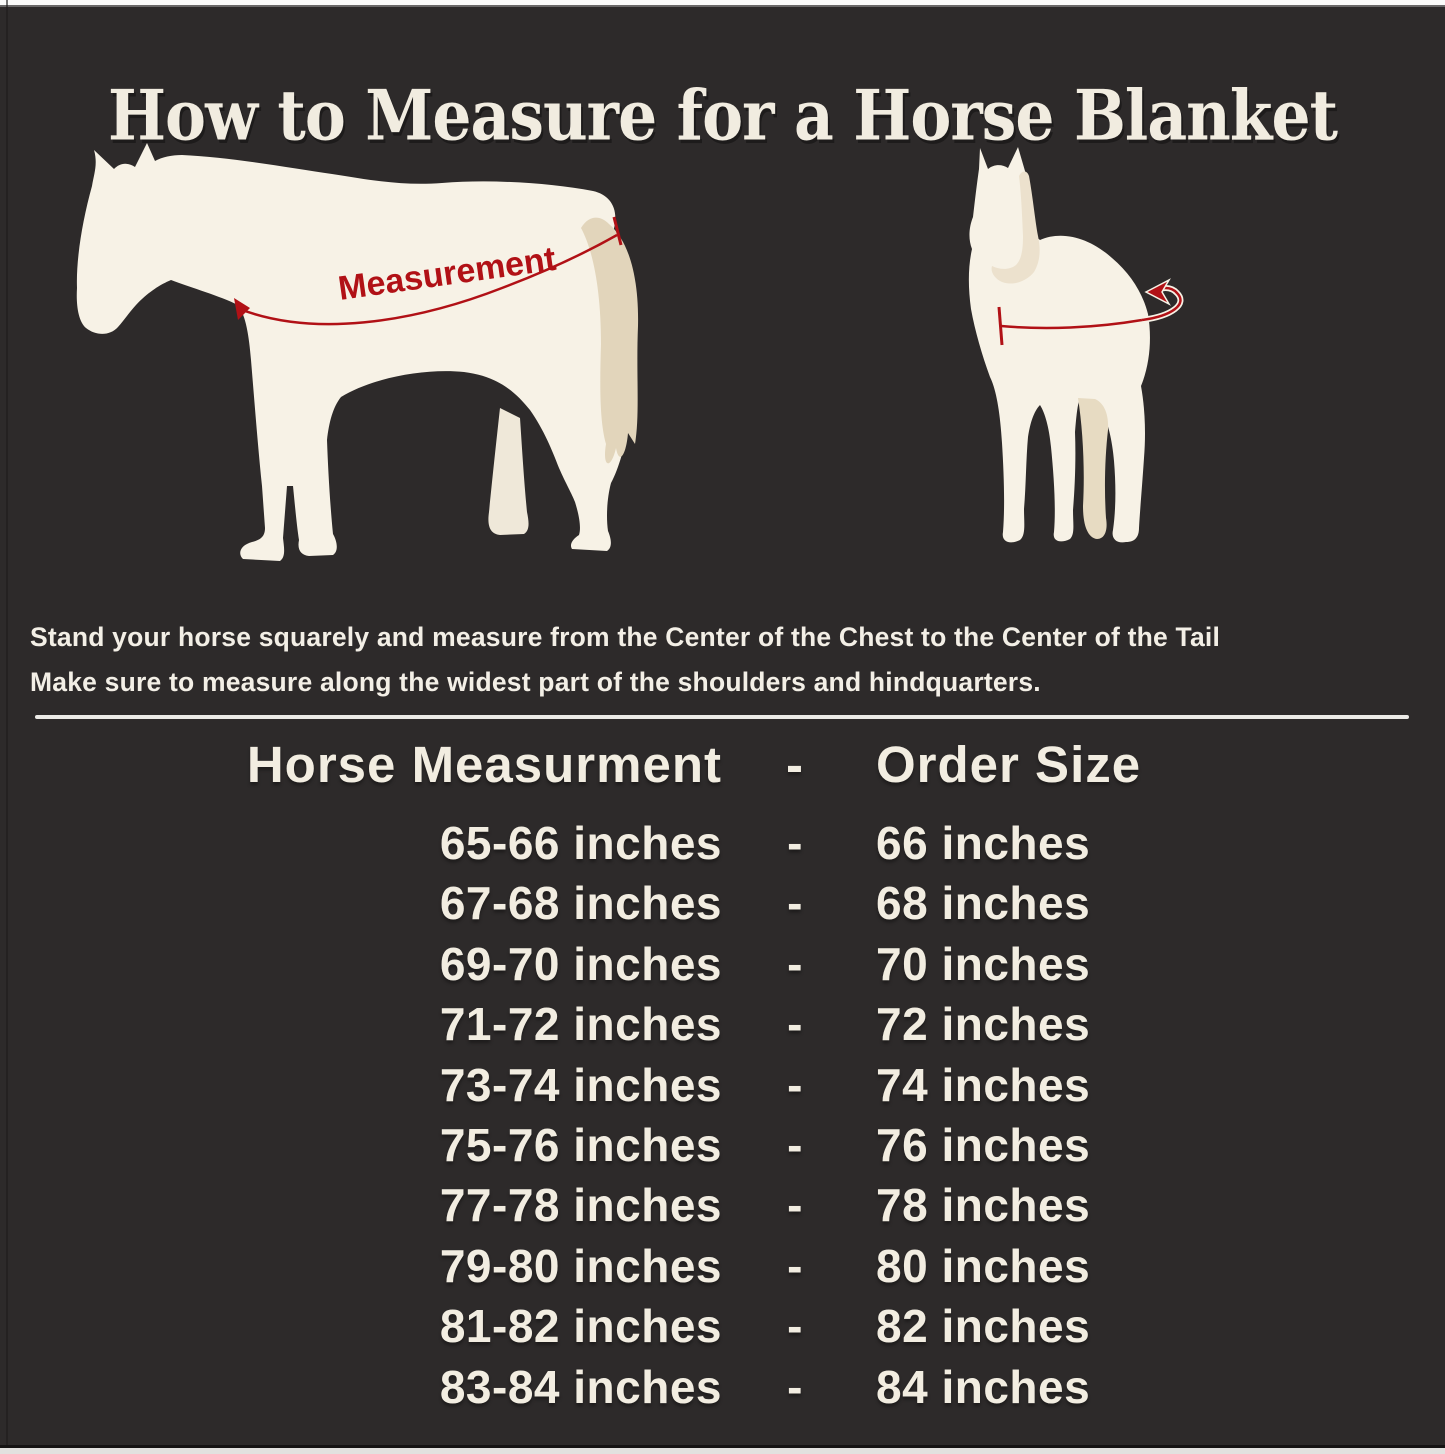 The height and width of the screenshot is (1454, 1445). Describe the element at coordinates (983, 843) in the screenshot. I see `row-order-size: 66 inches` at that location.